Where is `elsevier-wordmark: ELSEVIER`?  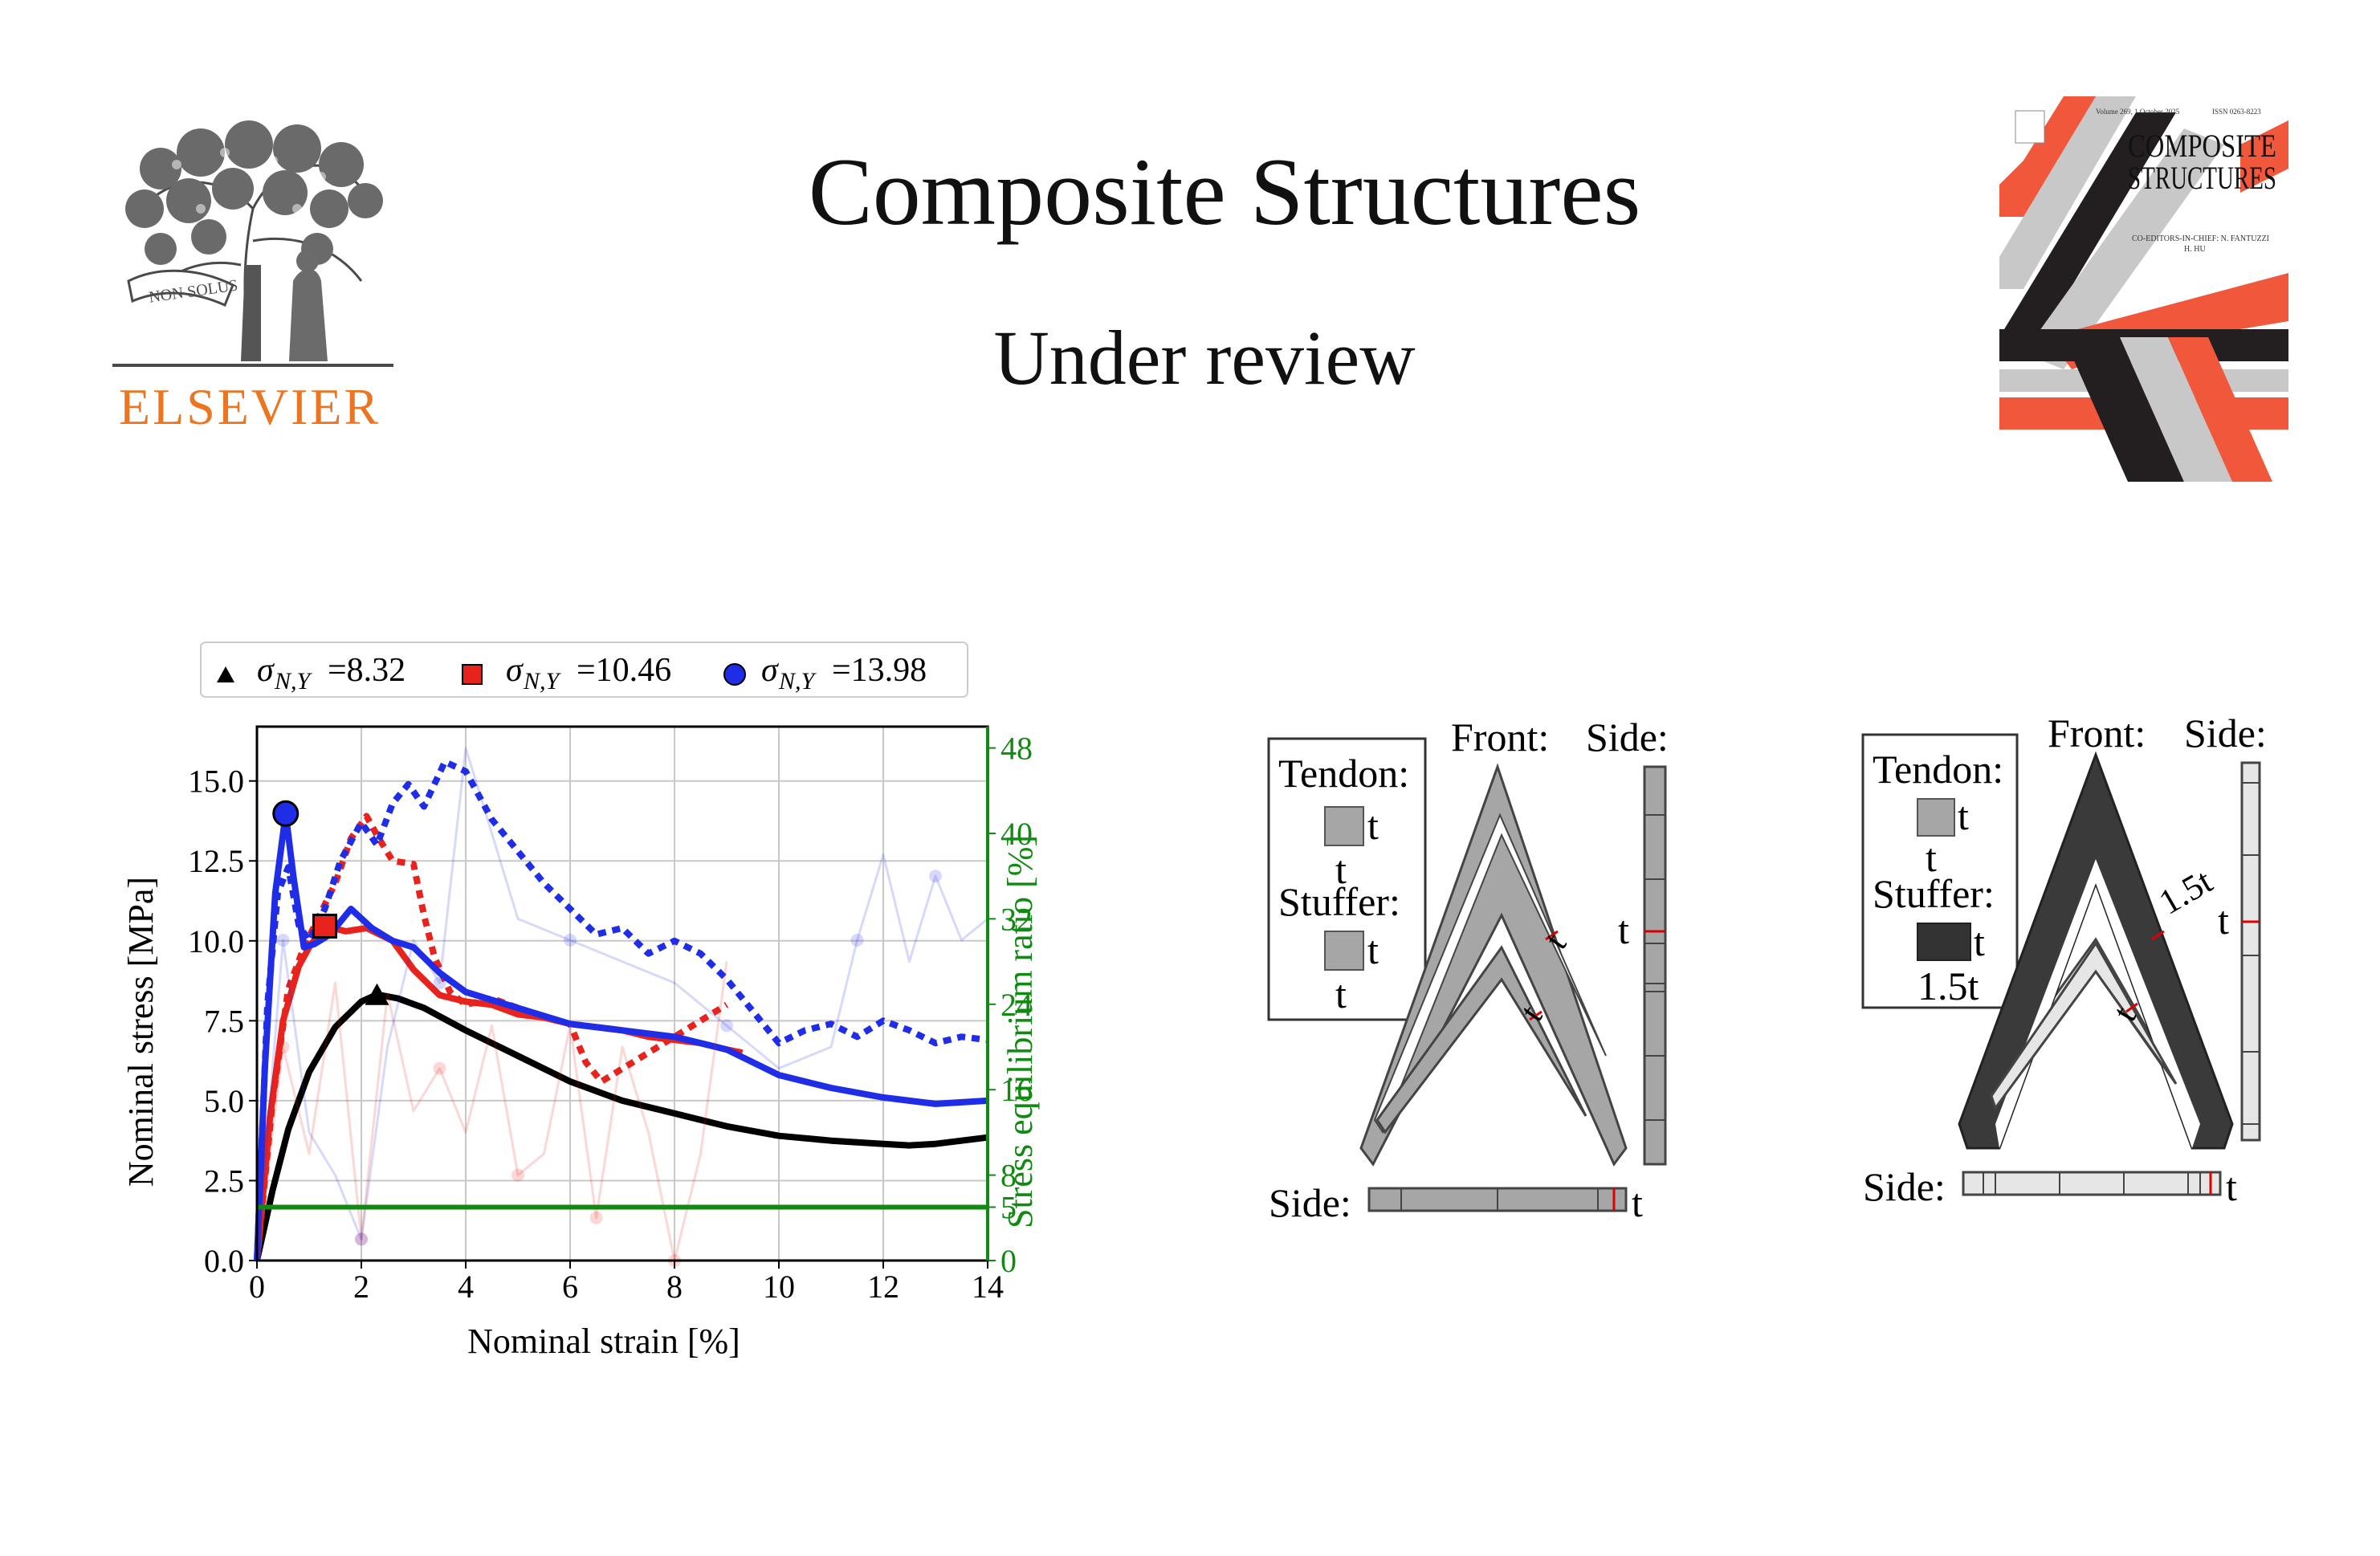 elsevier-wordmark: ELSEVIER is located at coordinates (250, 406).